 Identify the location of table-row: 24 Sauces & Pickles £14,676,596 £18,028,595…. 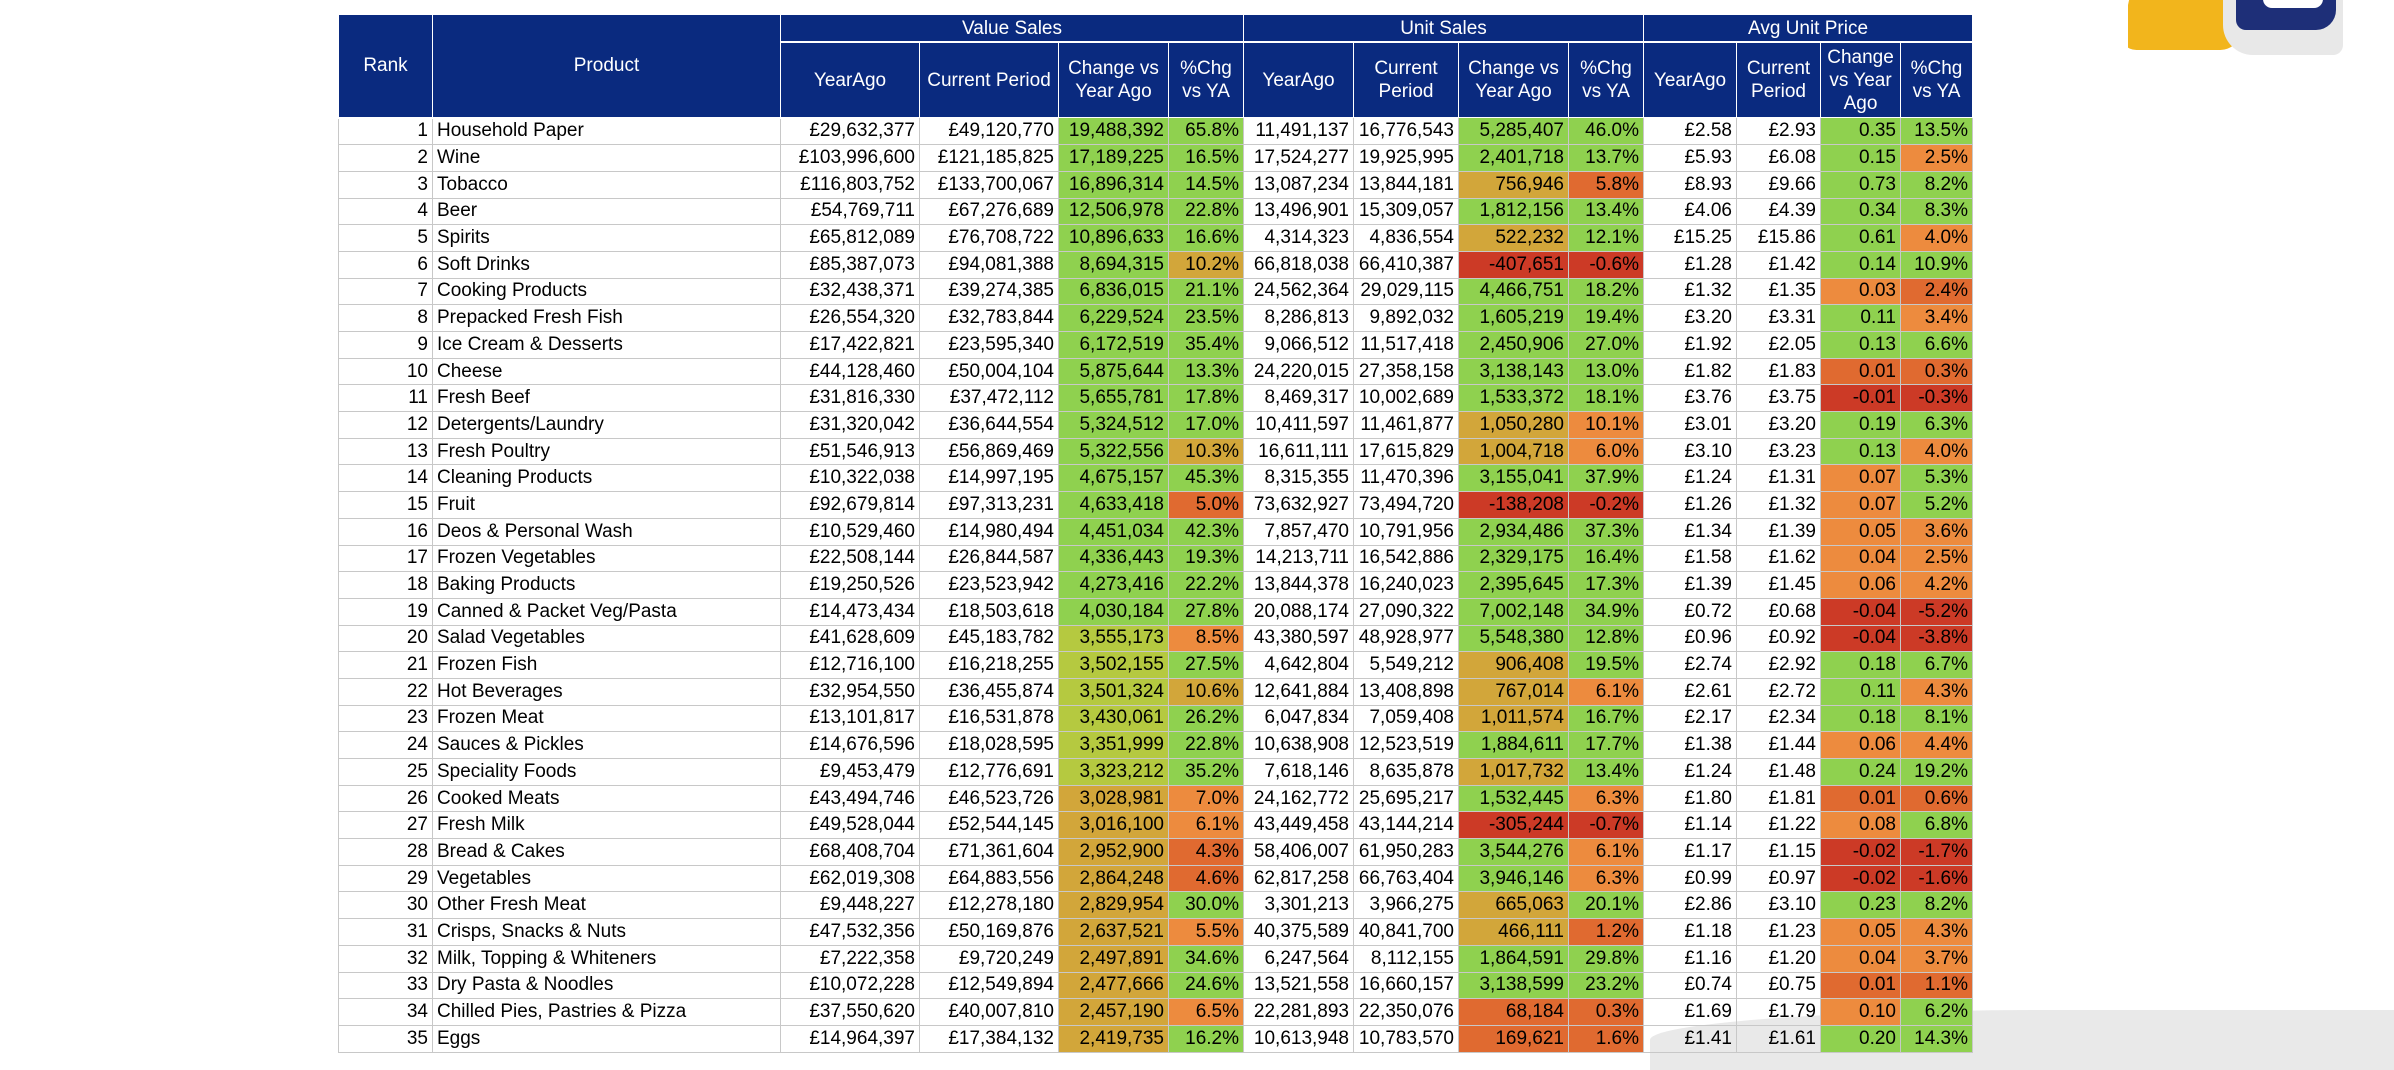
(1155, 745).